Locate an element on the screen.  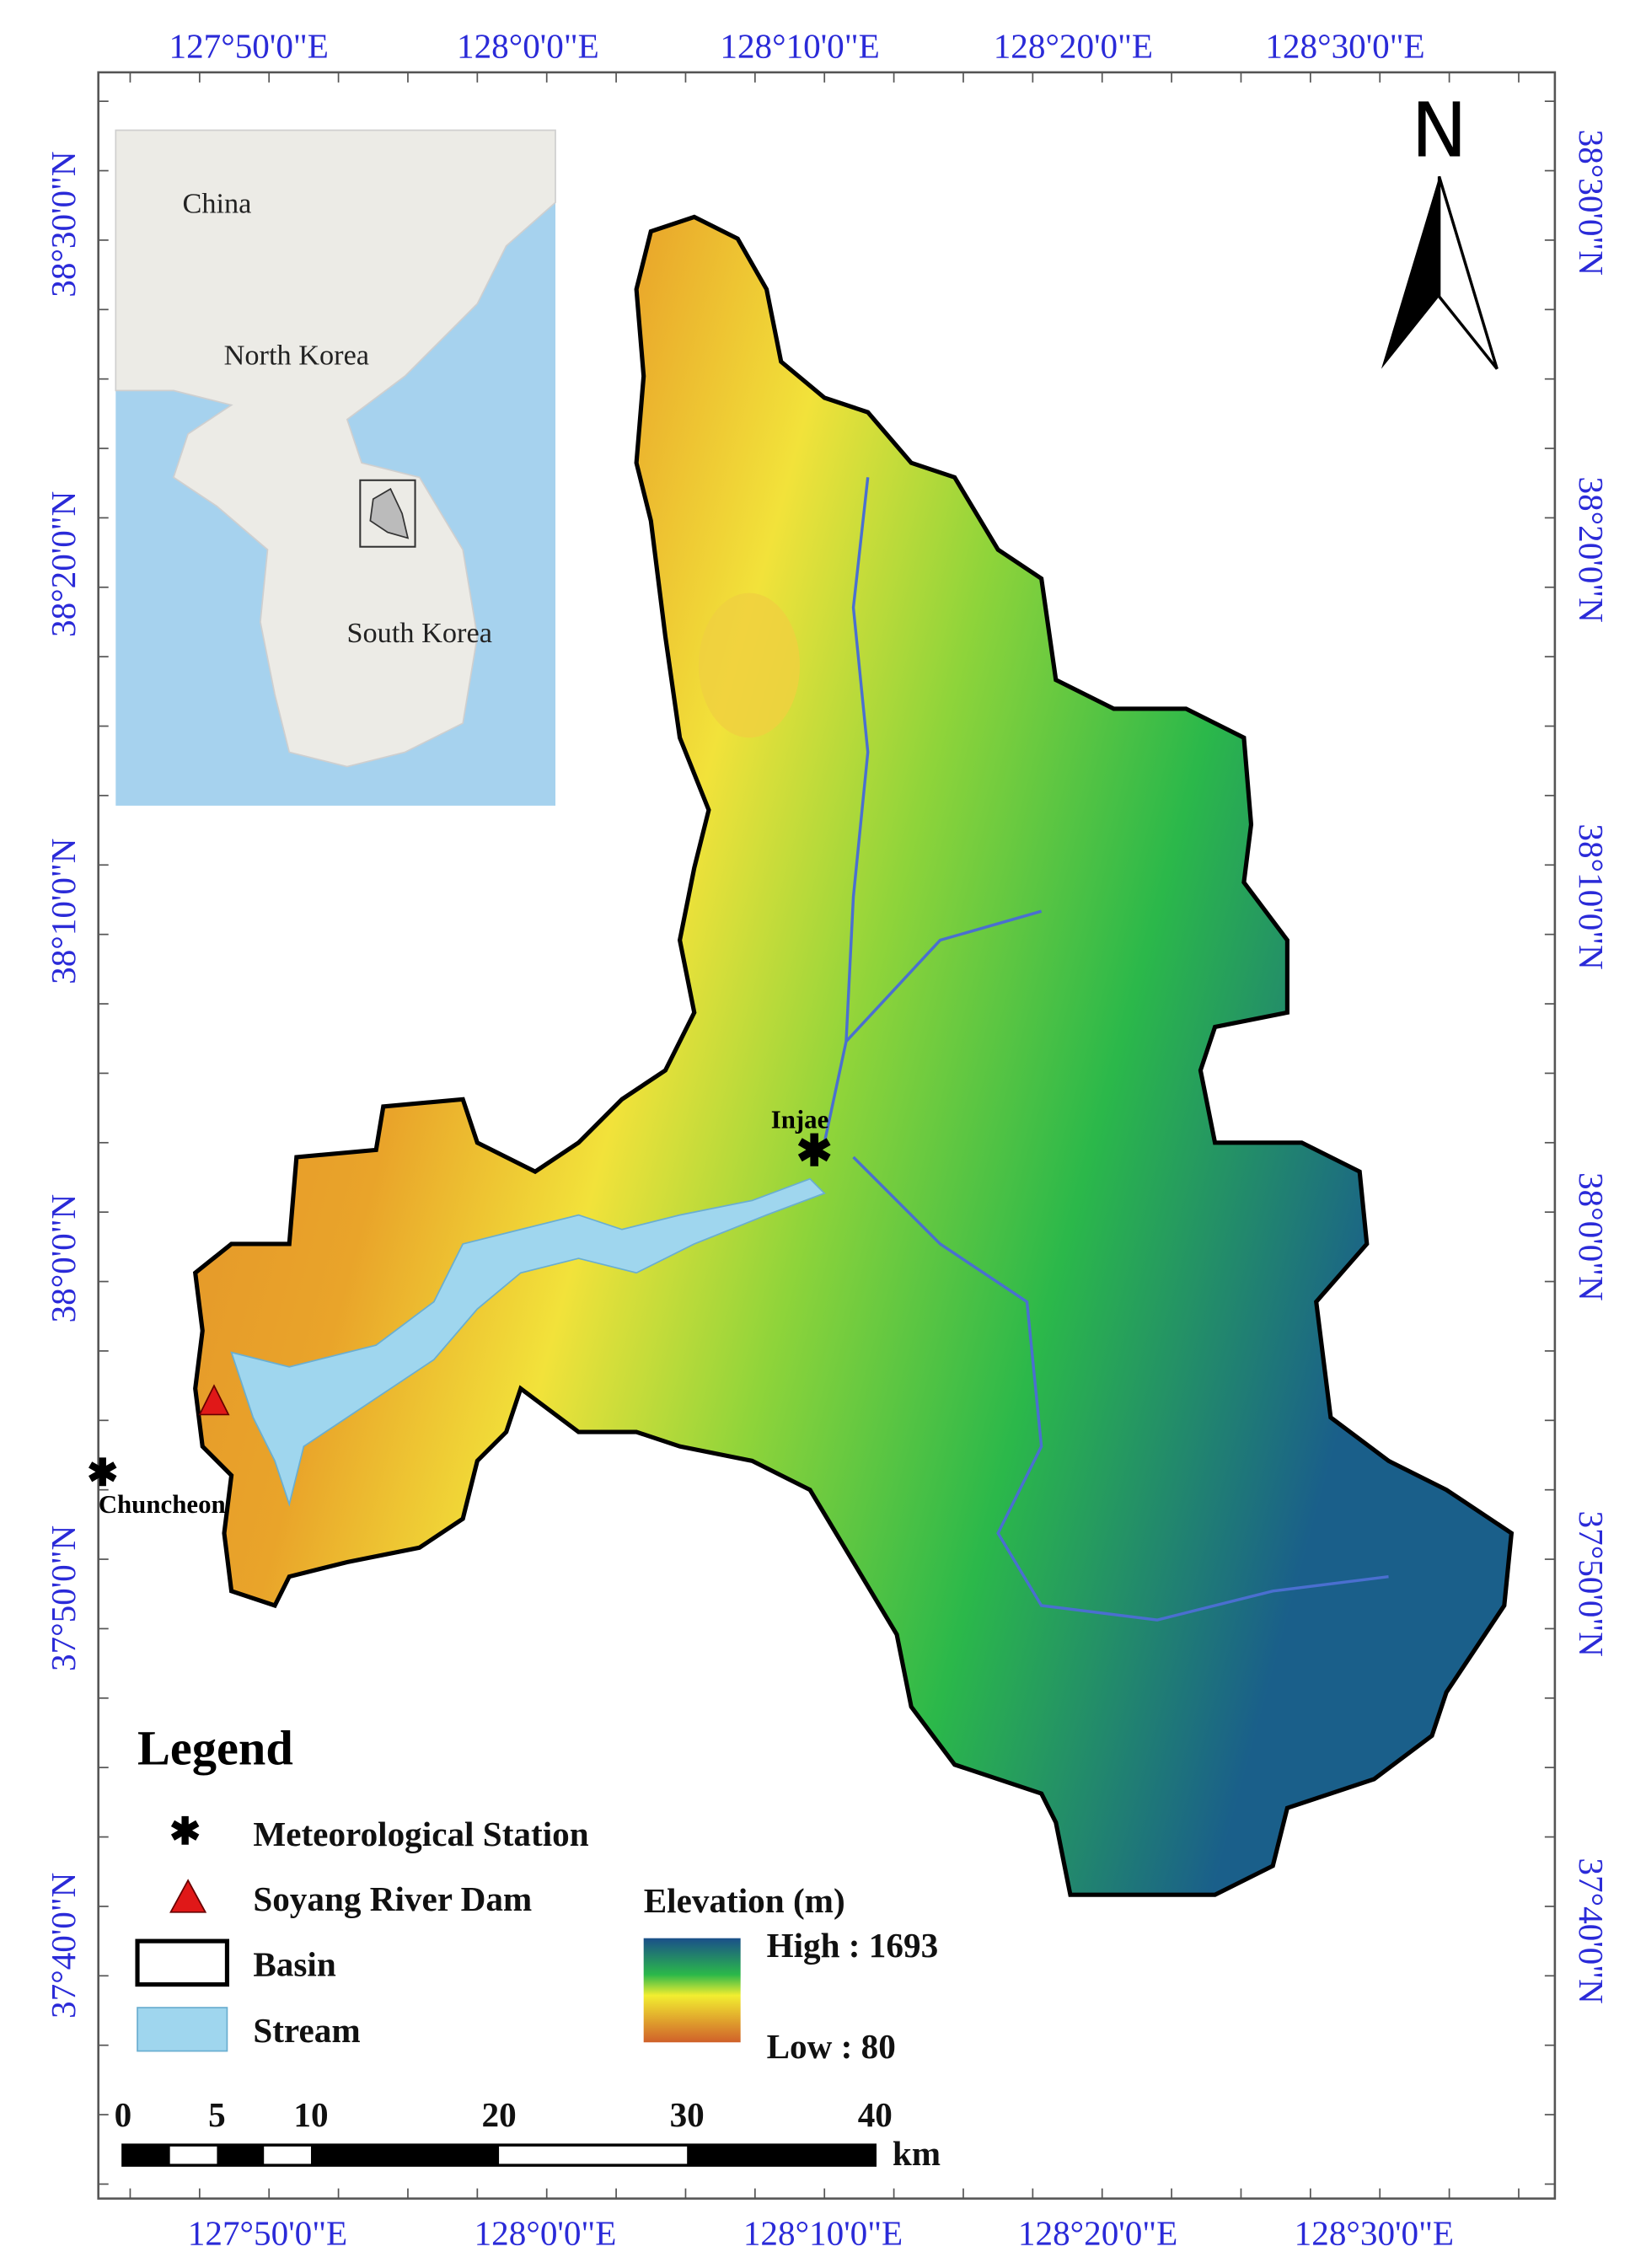
inset-basin is located at coordinates (389, 513).